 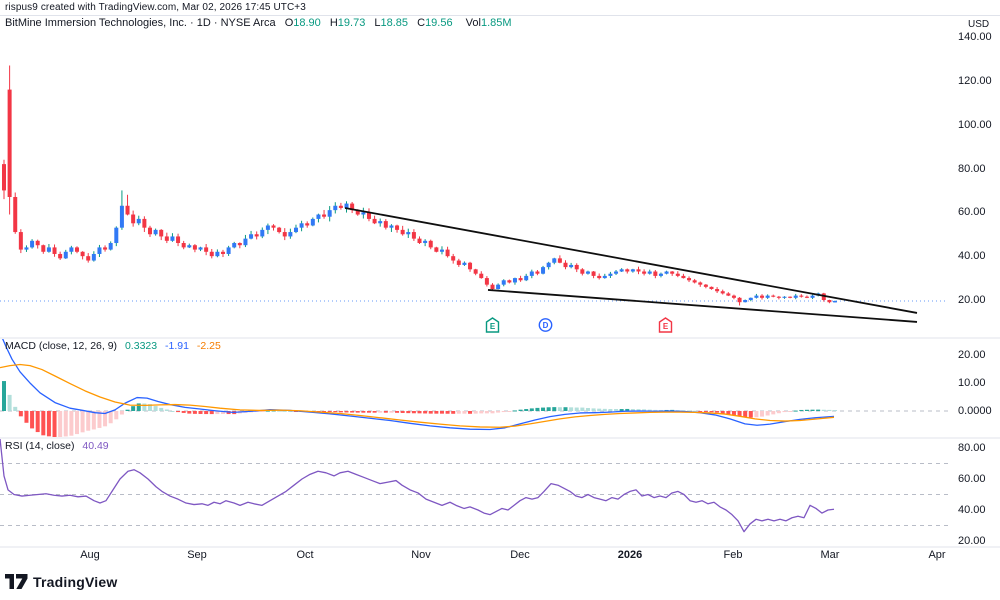 I want to click on time-label-Aug: Aug, so click(x=90, y=555).